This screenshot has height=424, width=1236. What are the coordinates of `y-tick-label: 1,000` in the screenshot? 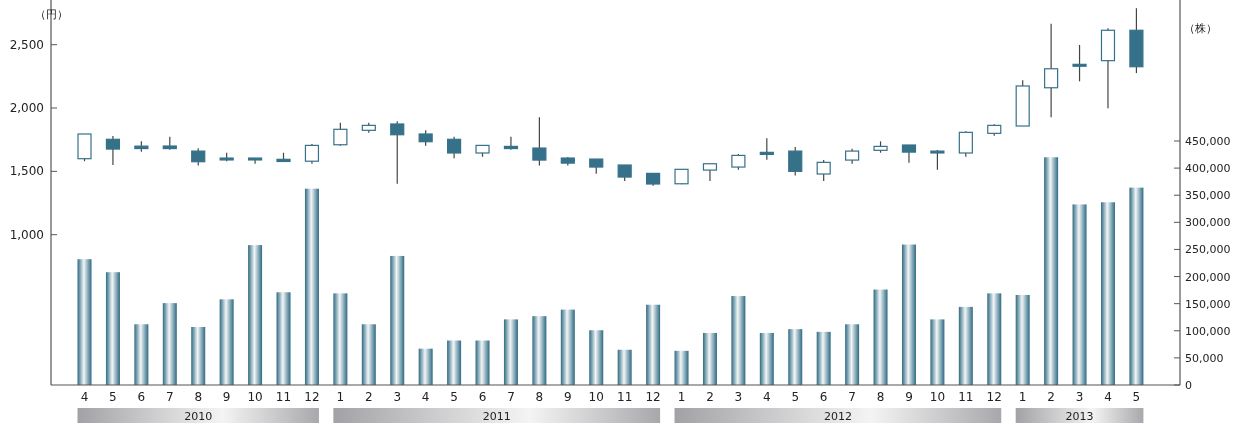 It's located at (26, 234).